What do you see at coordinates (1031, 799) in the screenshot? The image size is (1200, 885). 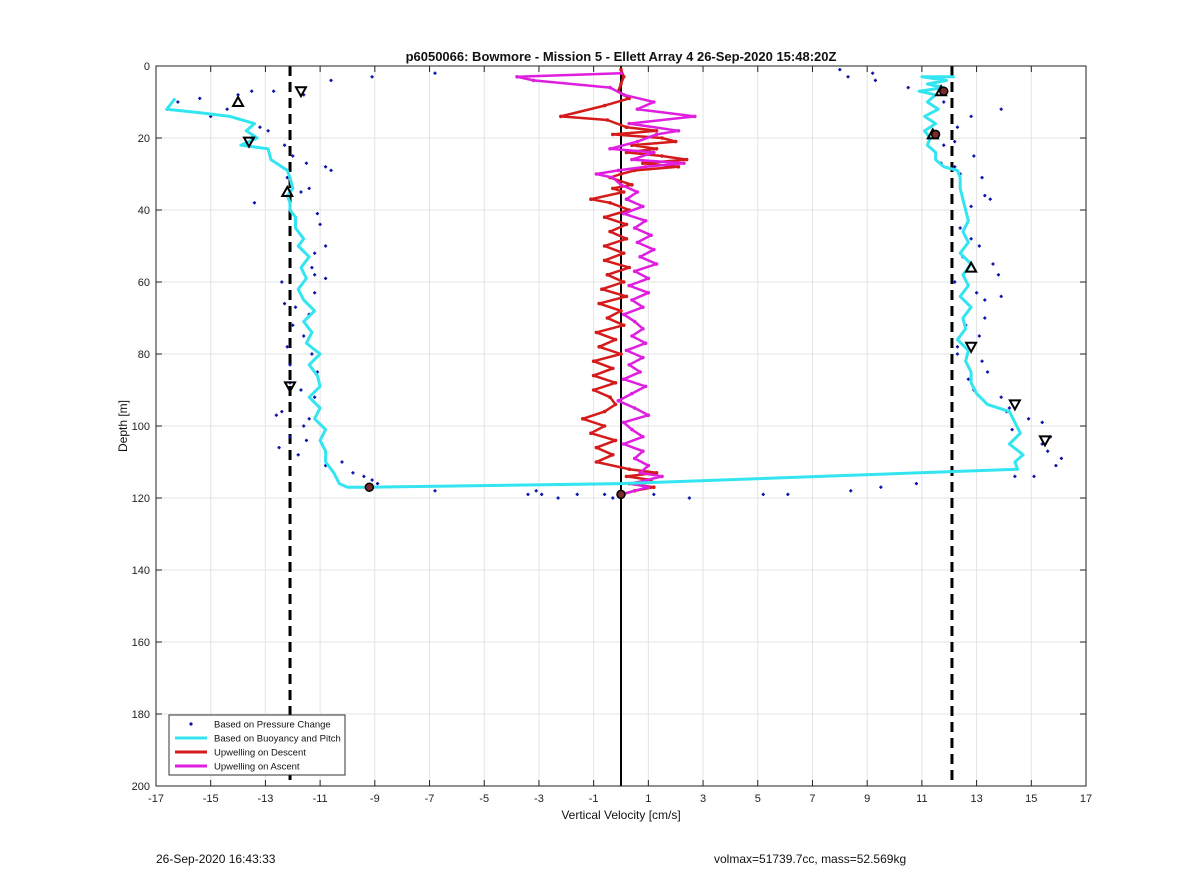 I see `x-tick-label: 15` at bounding box center [1031, 799].